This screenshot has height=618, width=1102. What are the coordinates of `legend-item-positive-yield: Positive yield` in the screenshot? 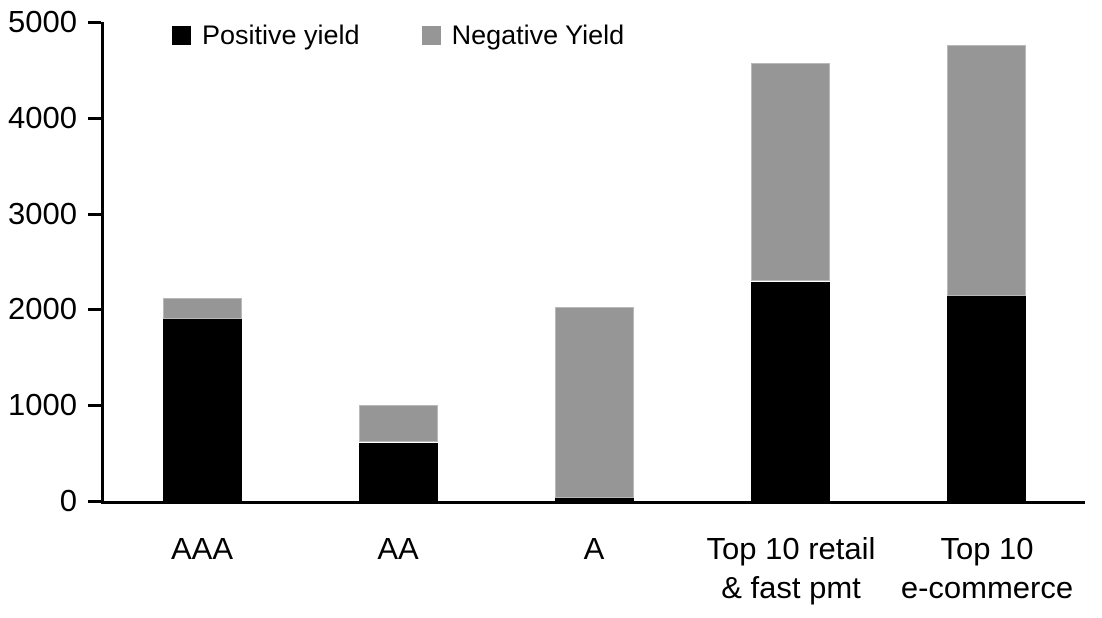 It's located at (266, 35).